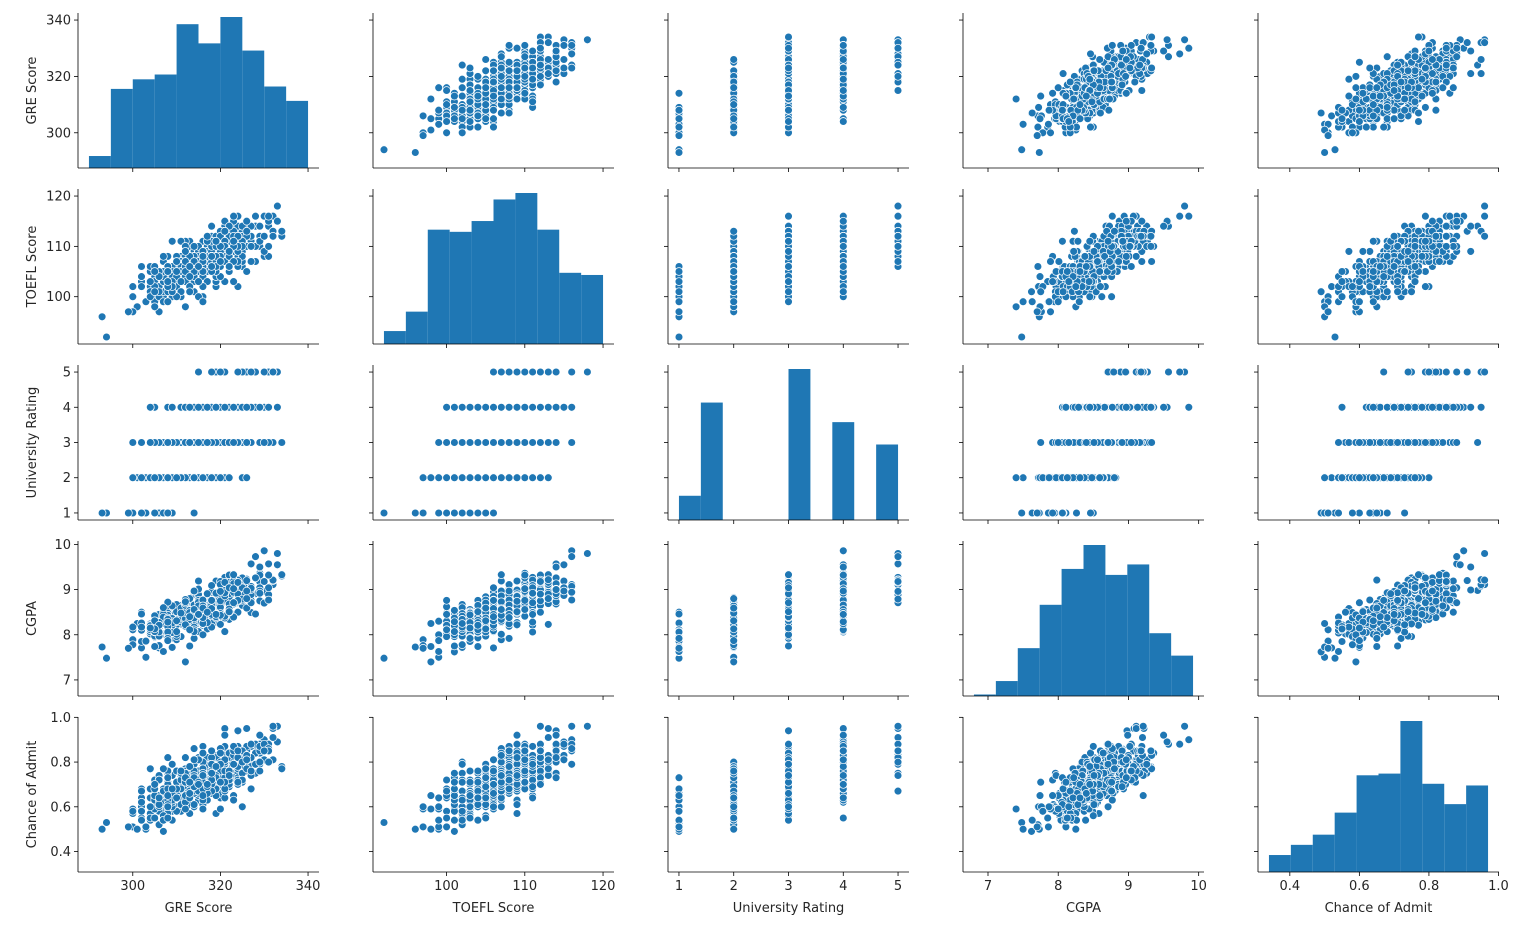 The height and width of the screenshot is (926, 1532). What do you see at coordinates (58, 133) in the screenshot?
I see `y-tick-label: 300` at bounding box center [58, 133].